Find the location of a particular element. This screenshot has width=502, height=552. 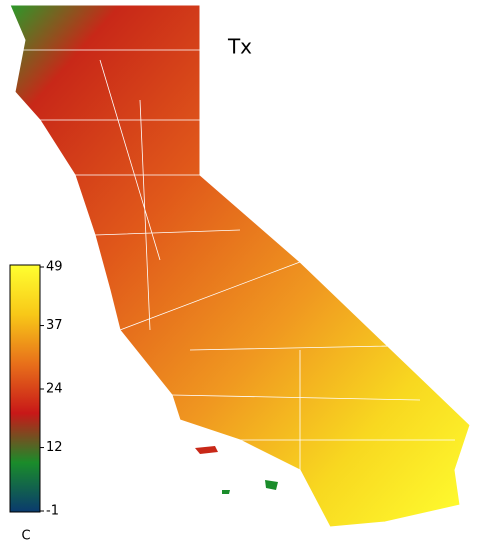

colorbar-tick-label: 49 is located at coordinates (54, 267).